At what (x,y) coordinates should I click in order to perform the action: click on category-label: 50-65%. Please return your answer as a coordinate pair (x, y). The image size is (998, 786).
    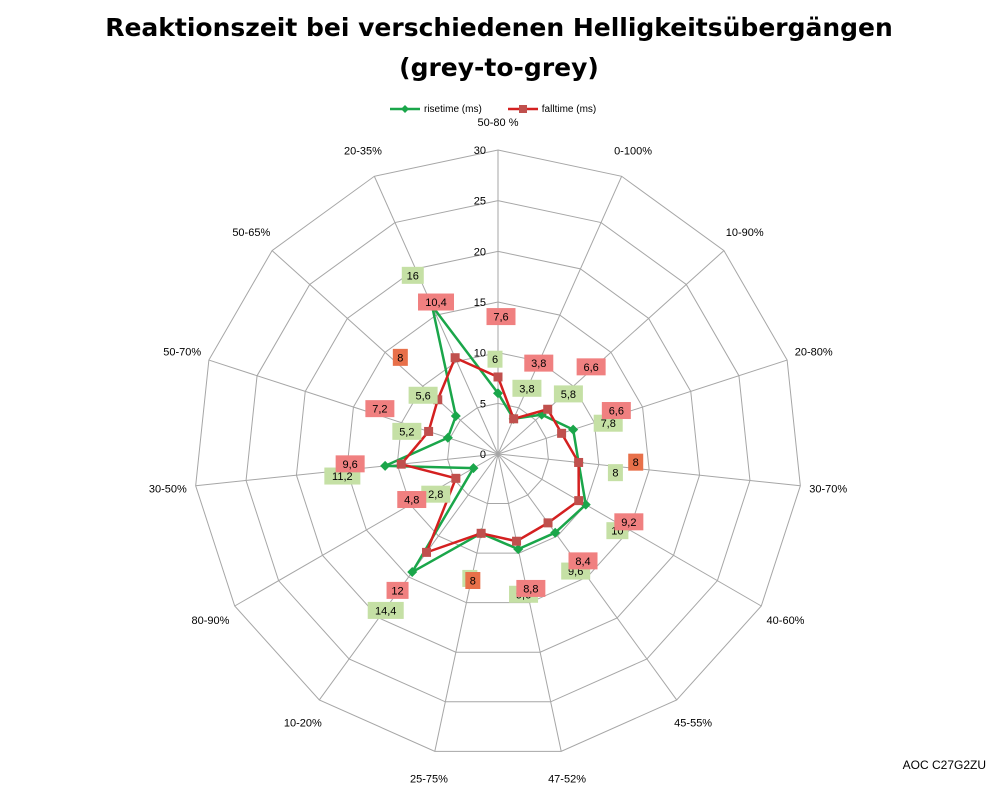
    Looking at the image, I should click on (251, 233).